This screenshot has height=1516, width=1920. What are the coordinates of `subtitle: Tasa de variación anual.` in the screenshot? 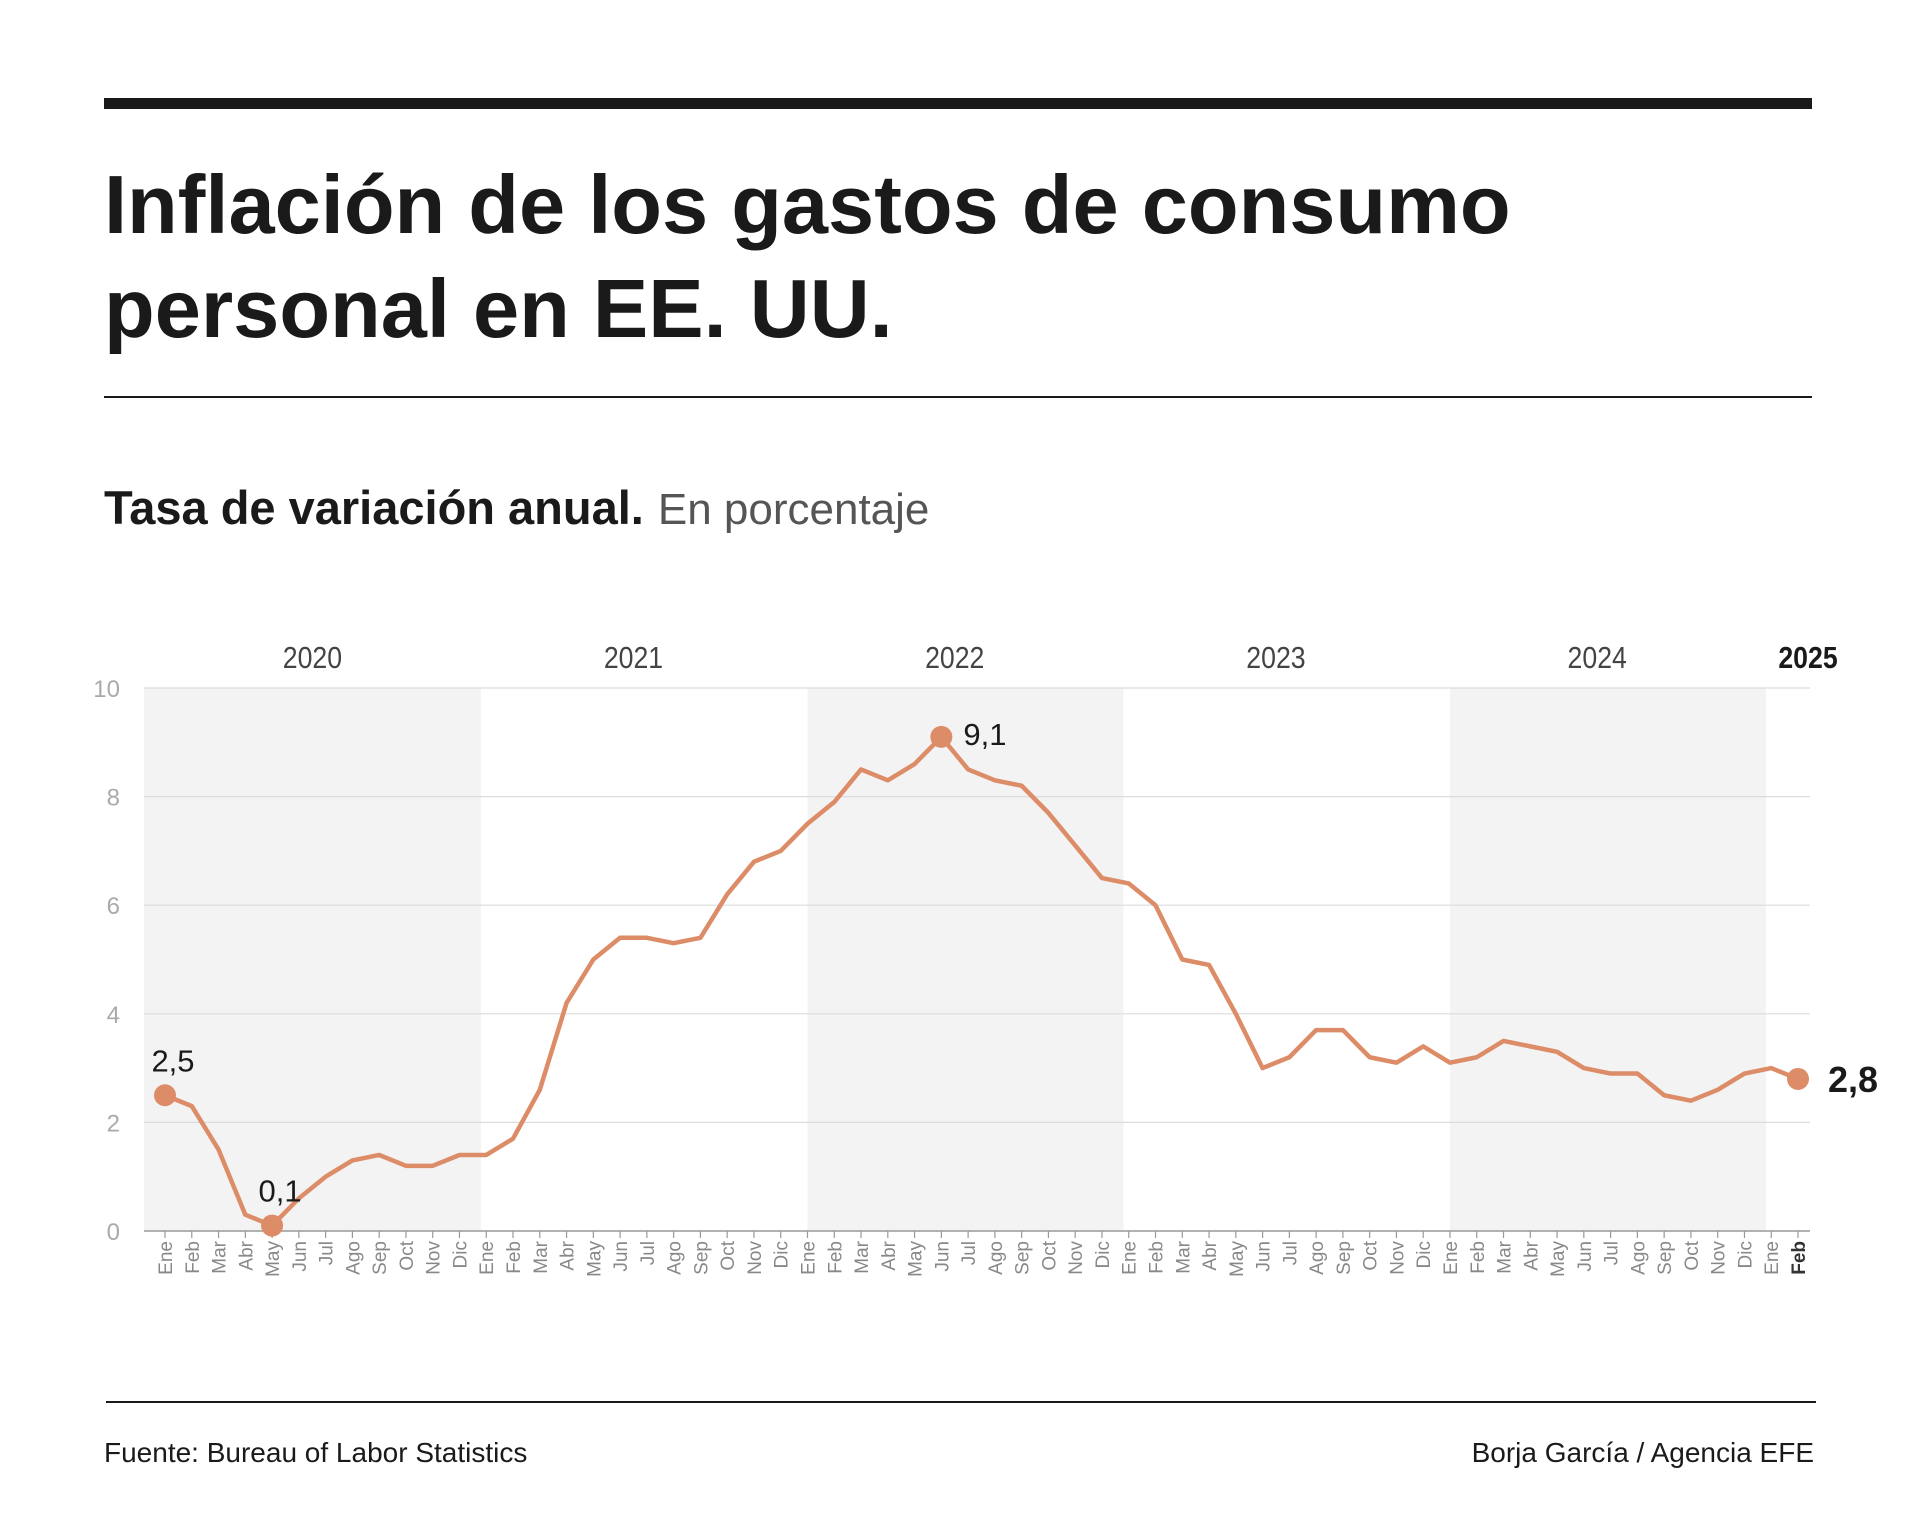 It's located at (374, 507).